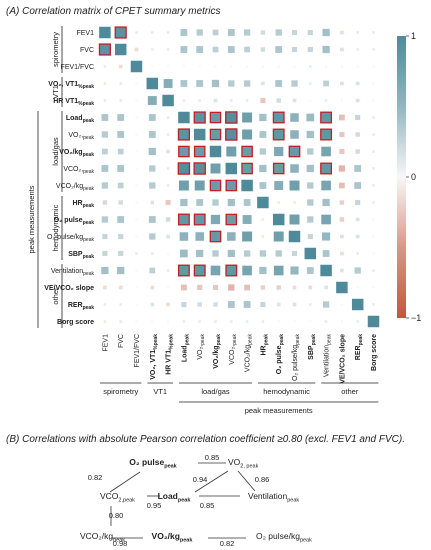 The height and width of the screenshot is (550, 431). What do you see at coordinates (55, 296) in the screenshot?
I see `row-group-label: other` at bounding box center [55, 296].